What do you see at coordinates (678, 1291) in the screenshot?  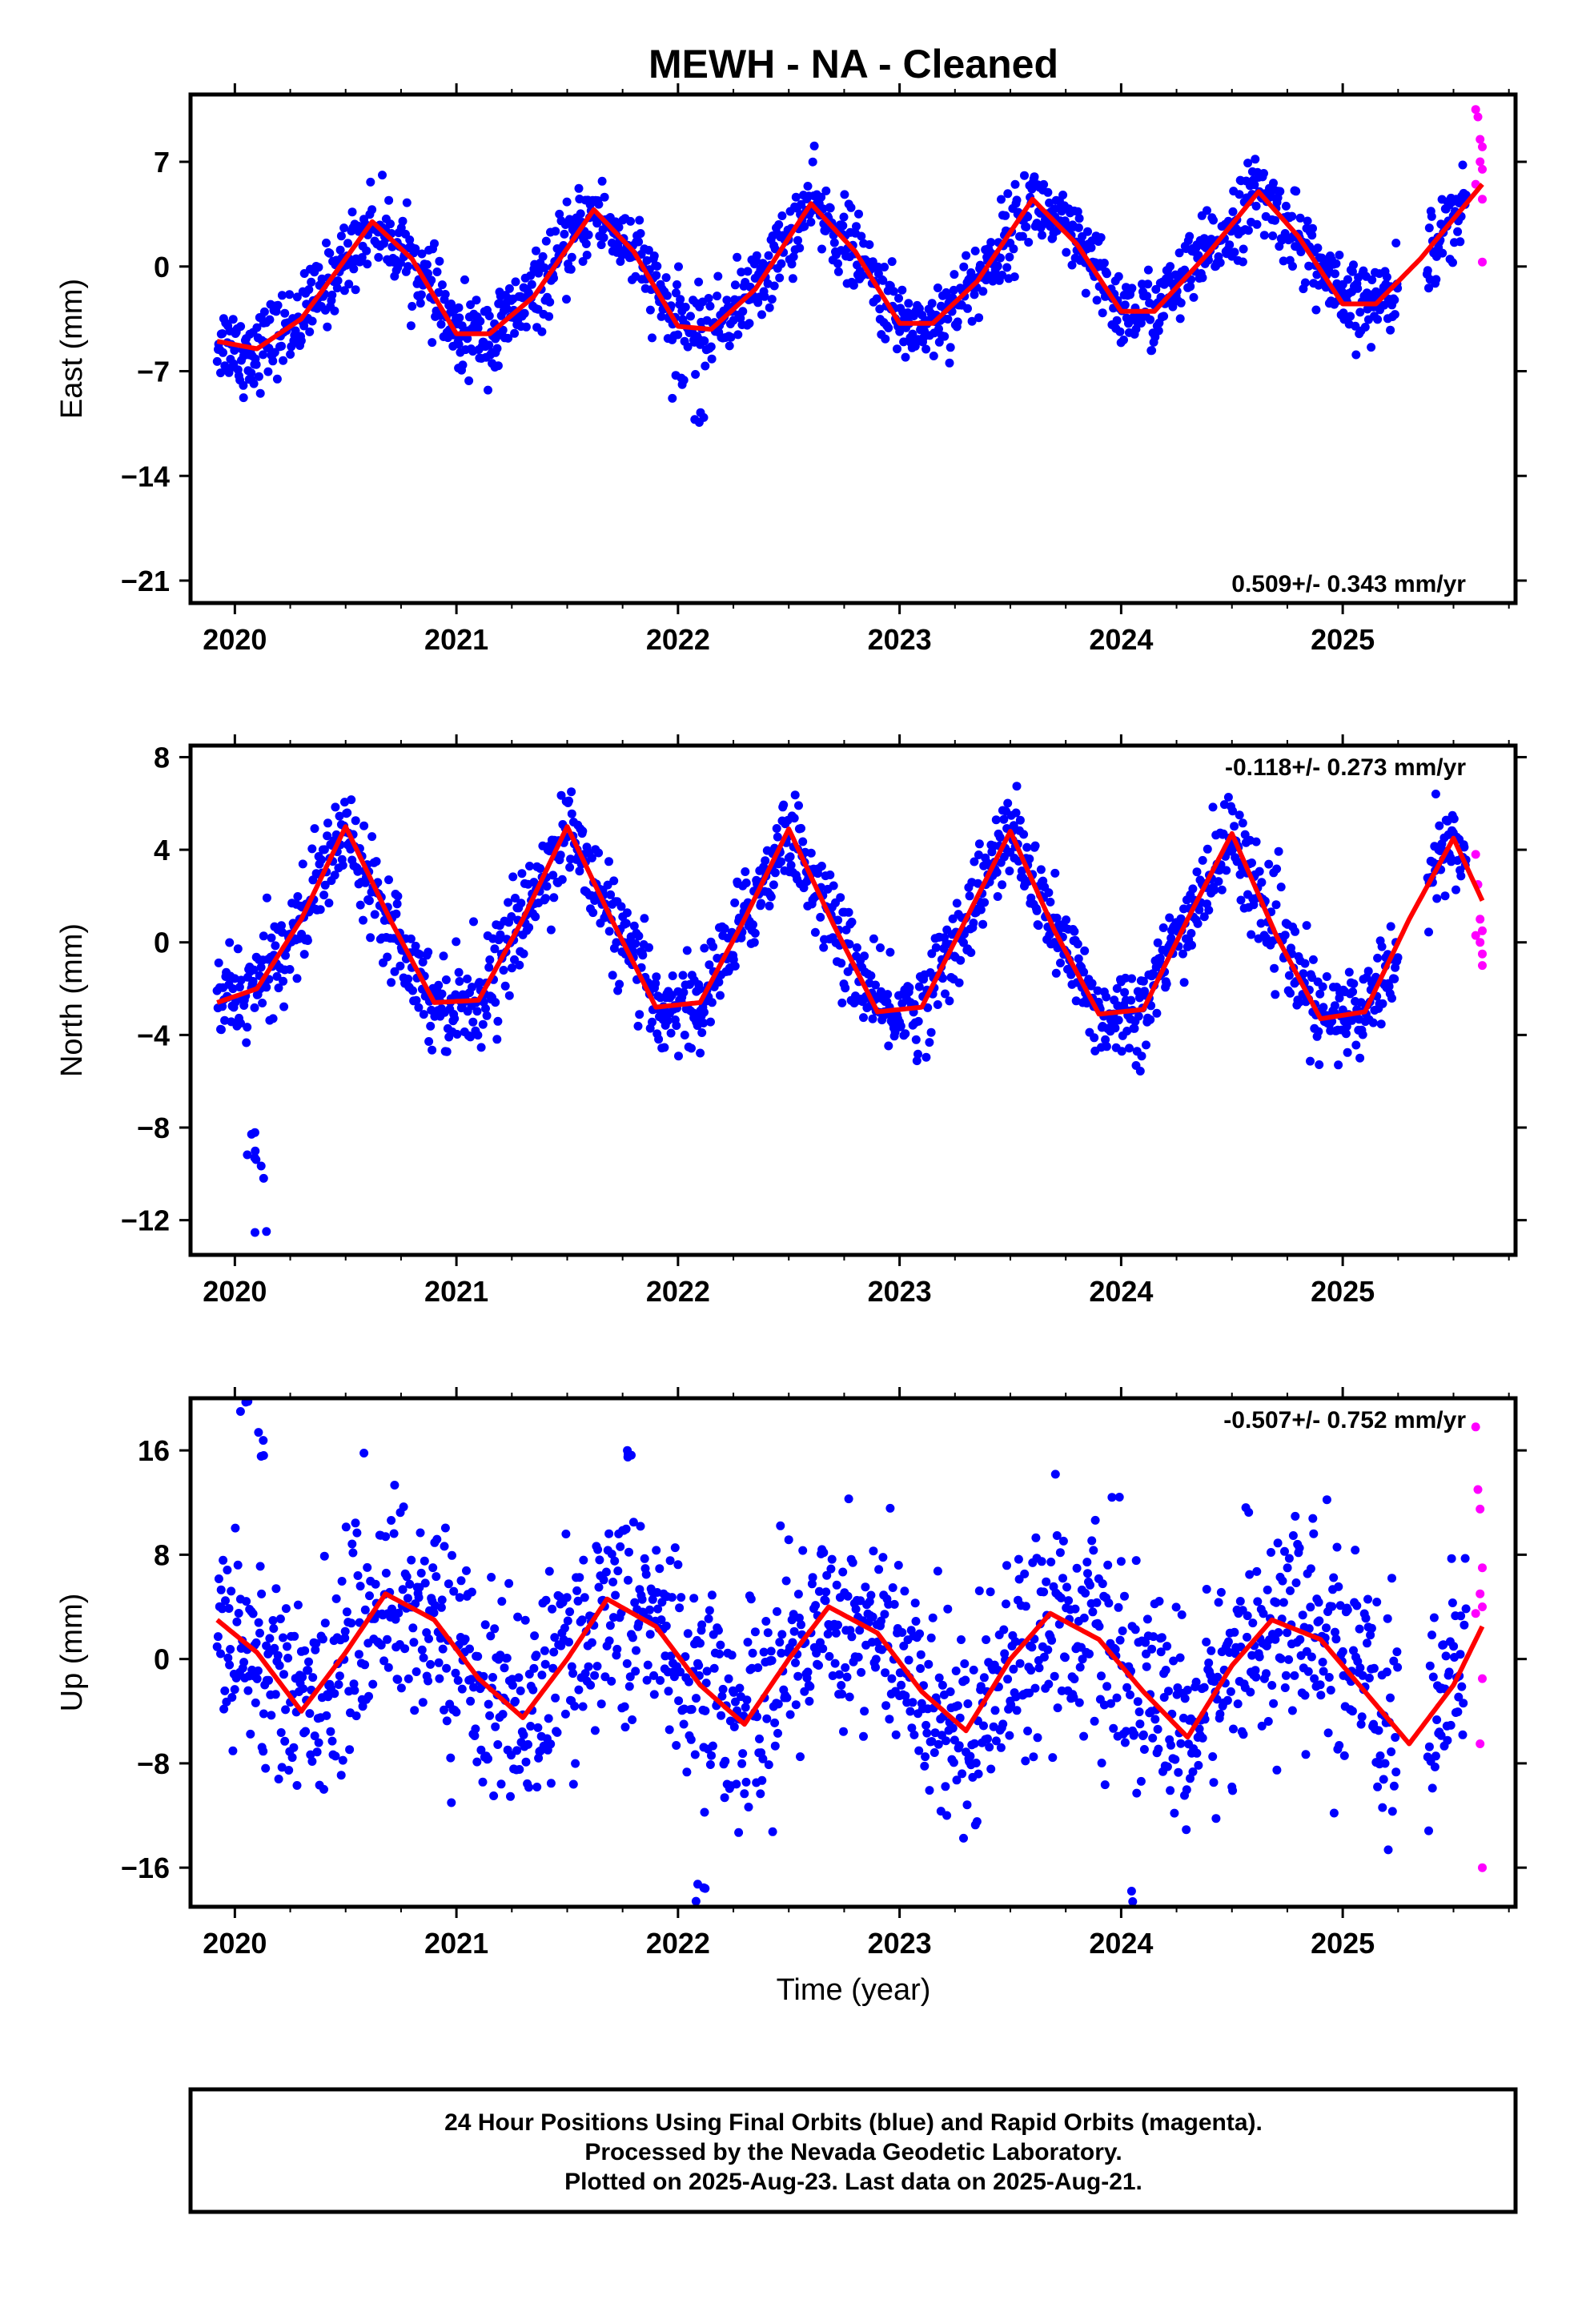 I see `north-x-tick-label: 2022` at bounding box center [678, 1291].